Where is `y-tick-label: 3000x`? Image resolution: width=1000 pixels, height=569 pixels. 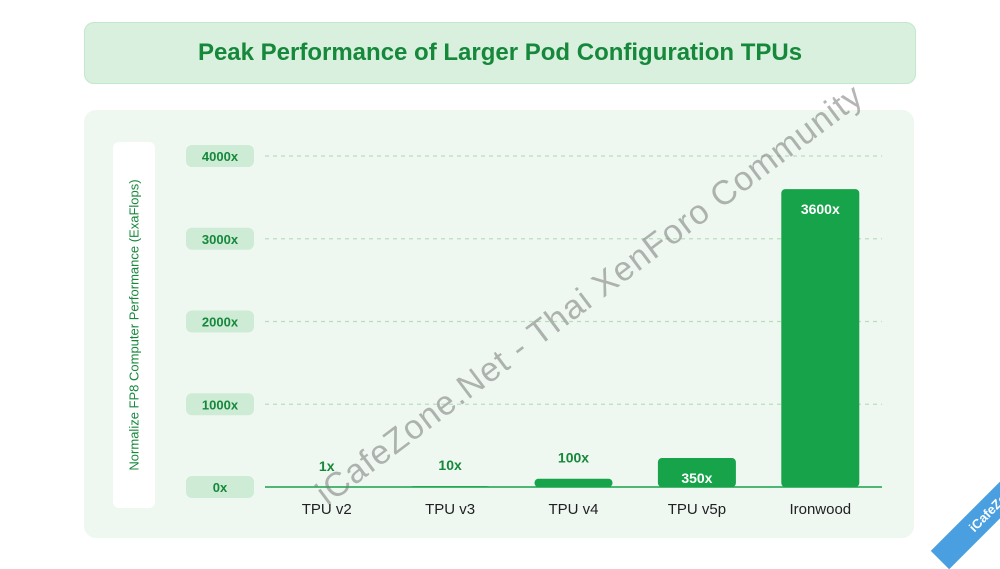
y-tick-label: 3000x is located at coordinates (220, 239).